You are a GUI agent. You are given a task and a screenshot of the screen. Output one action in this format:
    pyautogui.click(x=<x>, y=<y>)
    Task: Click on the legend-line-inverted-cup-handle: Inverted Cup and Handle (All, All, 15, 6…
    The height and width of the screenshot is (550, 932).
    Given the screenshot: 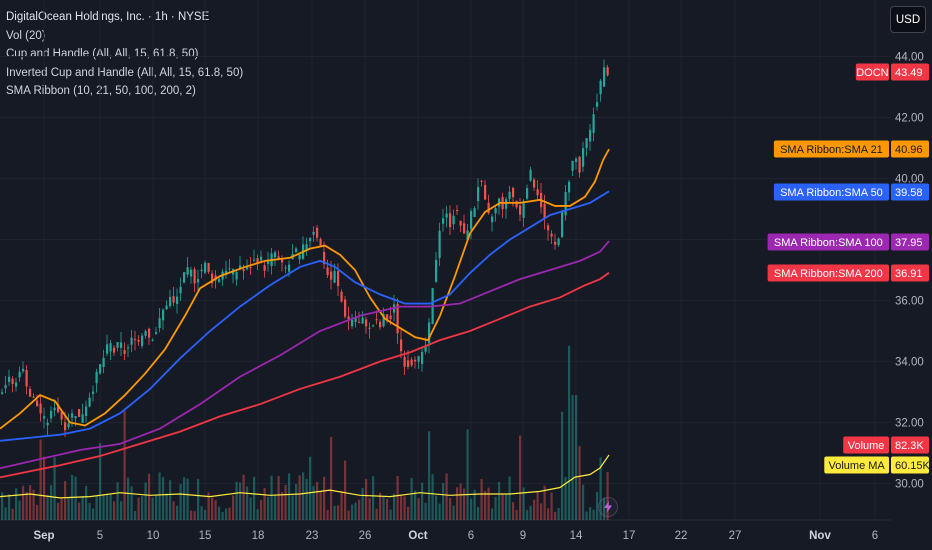 What is the action you would take?
    pyautogui.click(x=125, y=72)
    